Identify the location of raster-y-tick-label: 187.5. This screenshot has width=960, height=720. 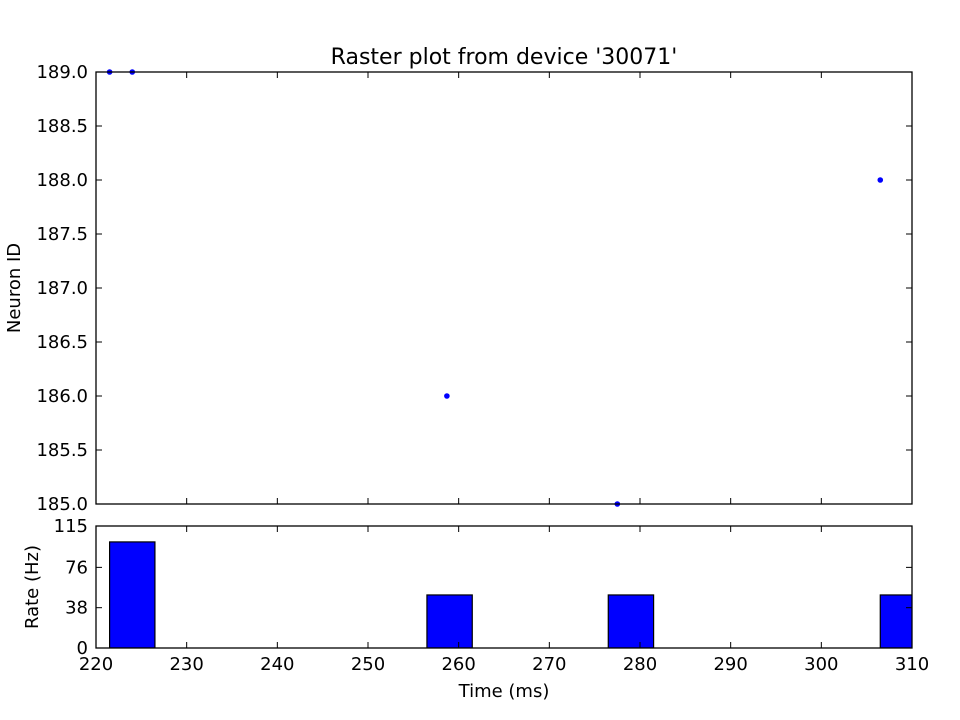
(62, 234).